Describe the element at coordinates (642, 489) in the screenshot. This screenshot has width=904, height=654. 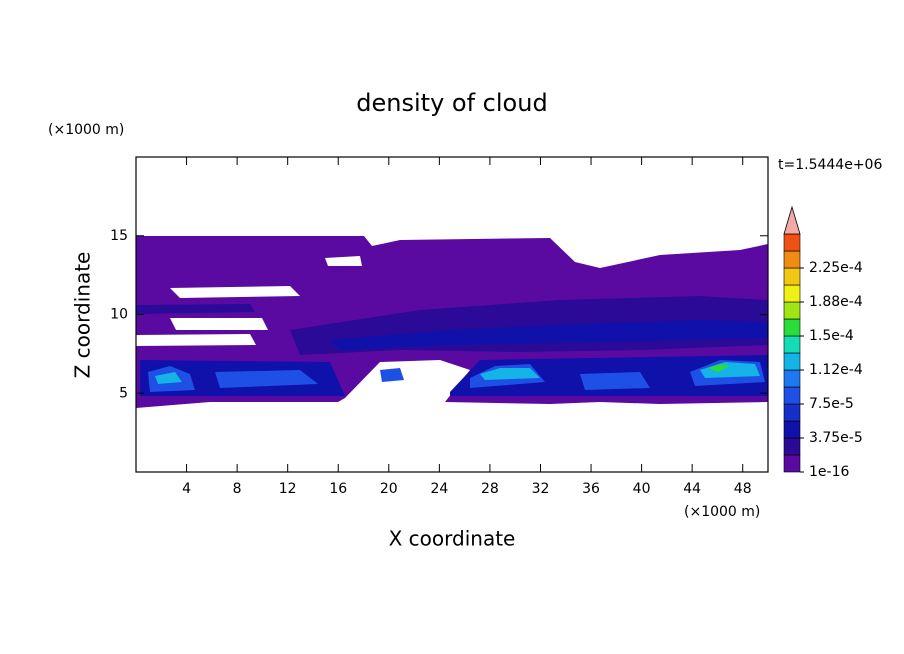
I see `x-tick-label: 40` at that location.